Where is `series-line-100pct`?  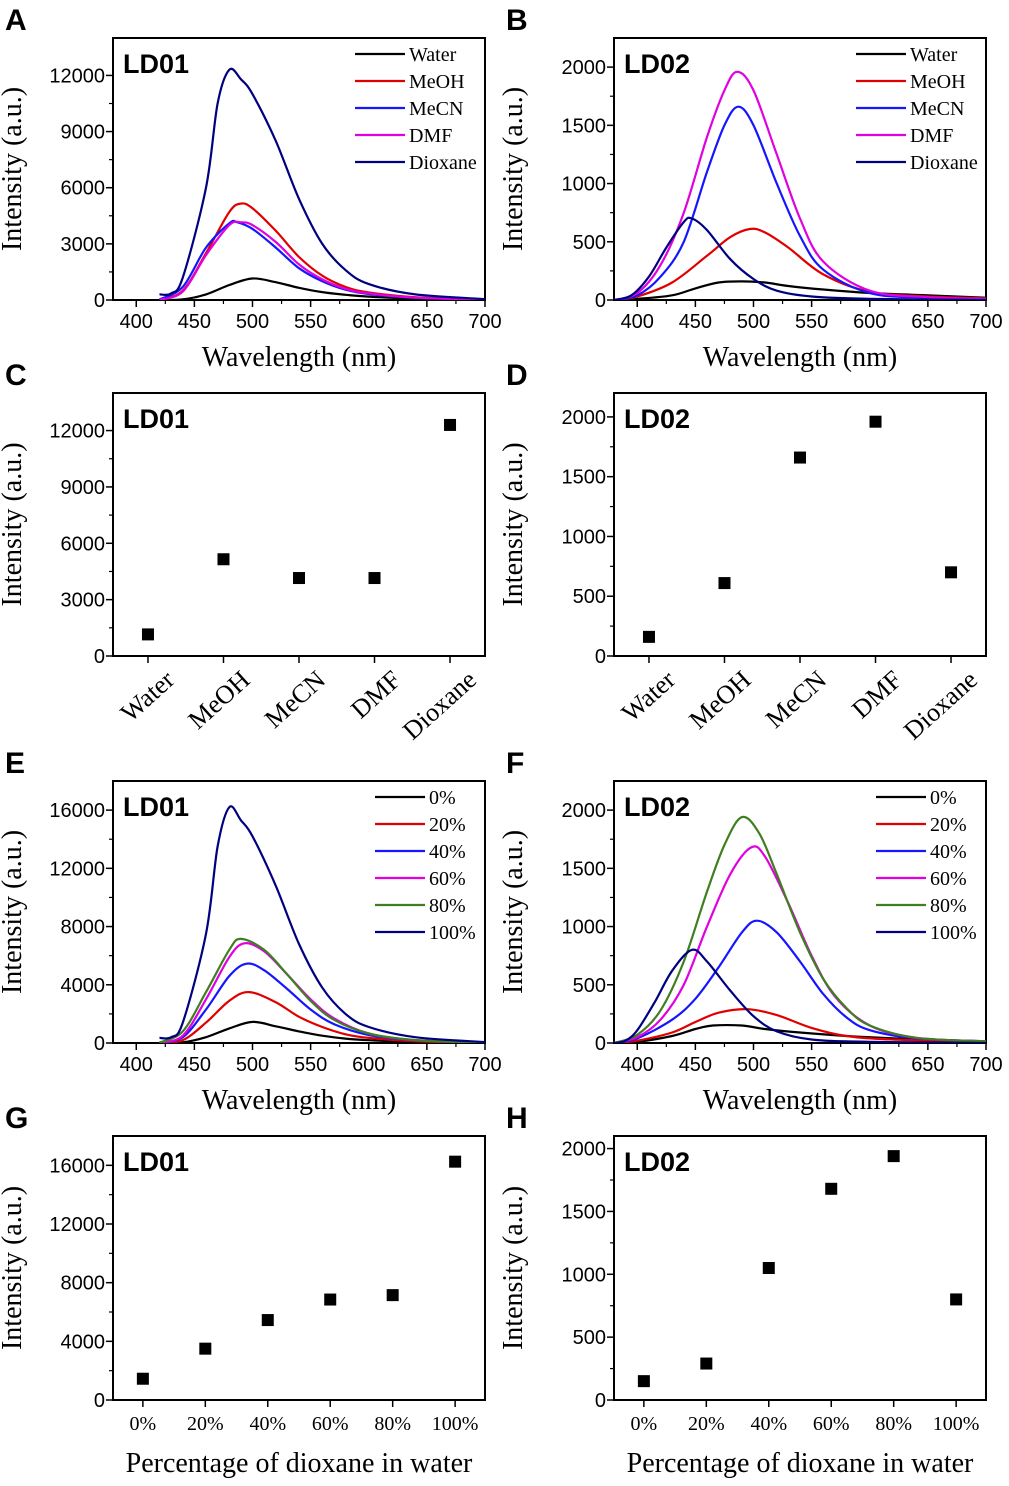
series-line-100pct is located at coordinates (800, 995).